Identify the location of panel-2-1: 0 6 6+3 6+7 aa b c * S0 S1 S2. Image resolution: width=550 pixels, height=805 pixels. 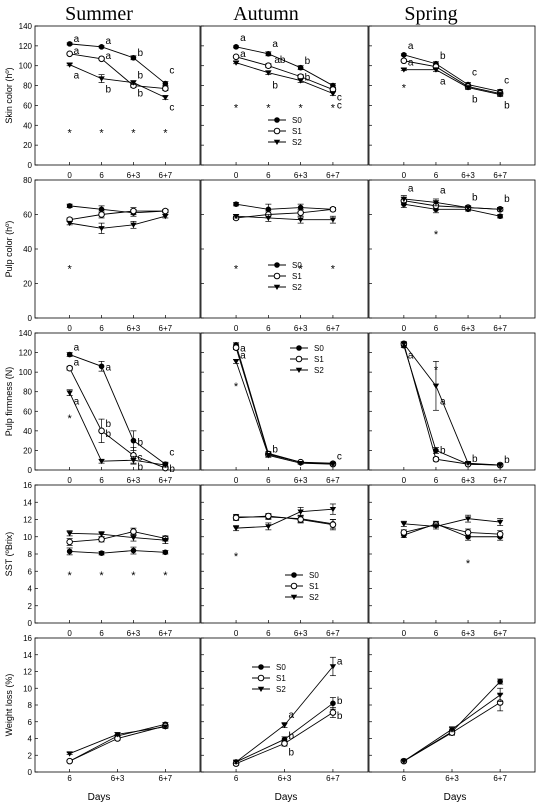
(284, 408).